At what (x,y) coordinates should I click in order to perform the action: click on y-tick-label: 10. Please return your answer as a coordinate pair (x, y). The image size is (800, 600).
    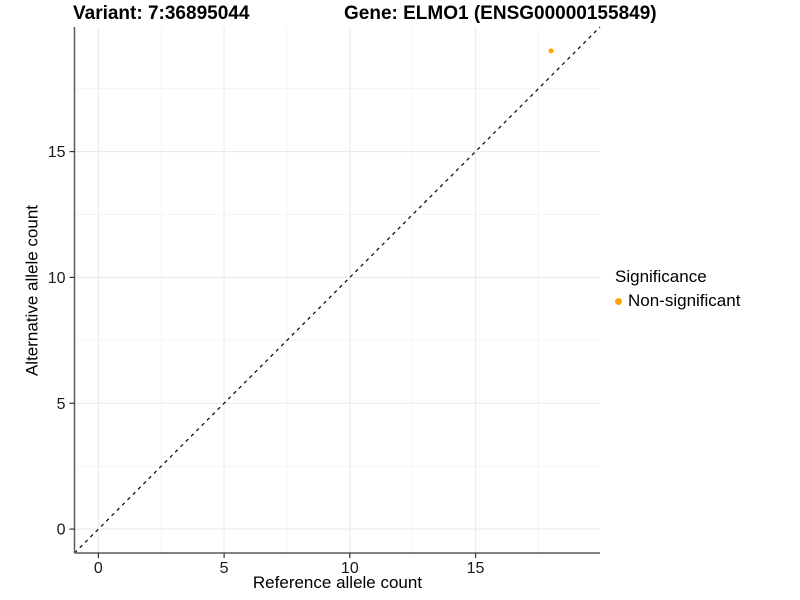
    Looking at the image, I should click on (57, 278).